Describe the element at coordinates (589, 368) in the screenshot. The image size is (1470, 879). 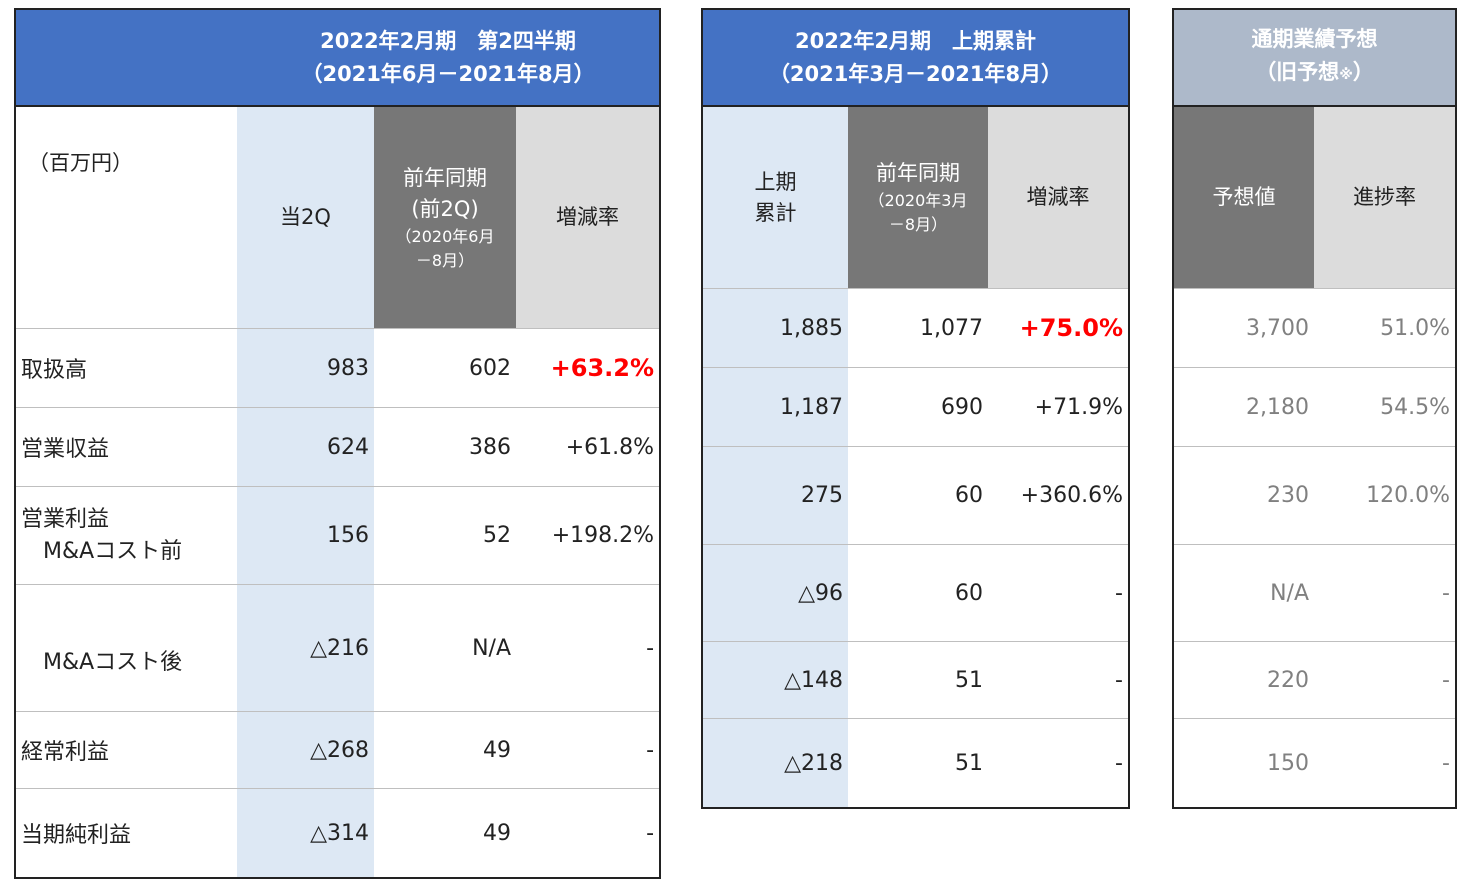
I see `q2-change-value: +63.2%` at that location.